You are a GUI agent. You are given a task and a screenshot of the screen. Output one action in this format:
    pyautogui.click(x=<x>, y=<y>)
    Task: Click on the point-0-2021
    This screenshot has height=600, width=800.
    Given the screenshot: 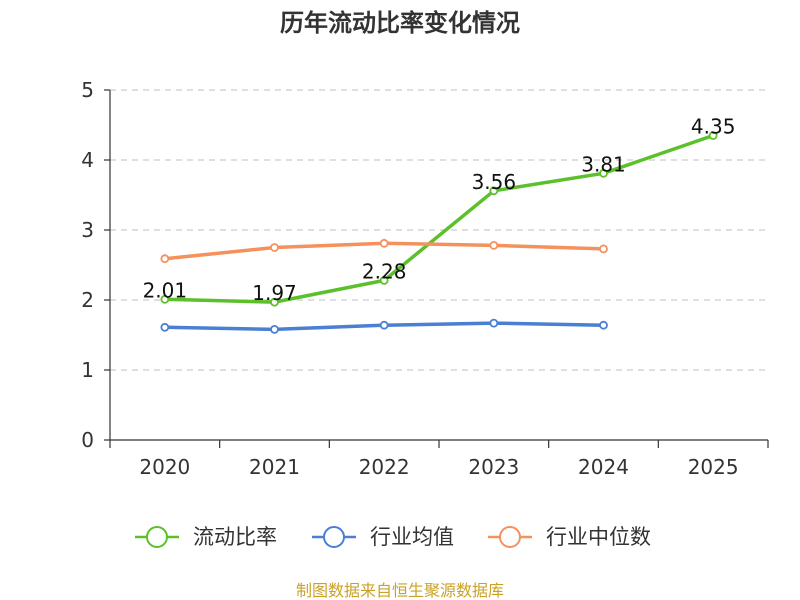 What is the action you would take?
    pyautogui.click(x=274, y=302)
    